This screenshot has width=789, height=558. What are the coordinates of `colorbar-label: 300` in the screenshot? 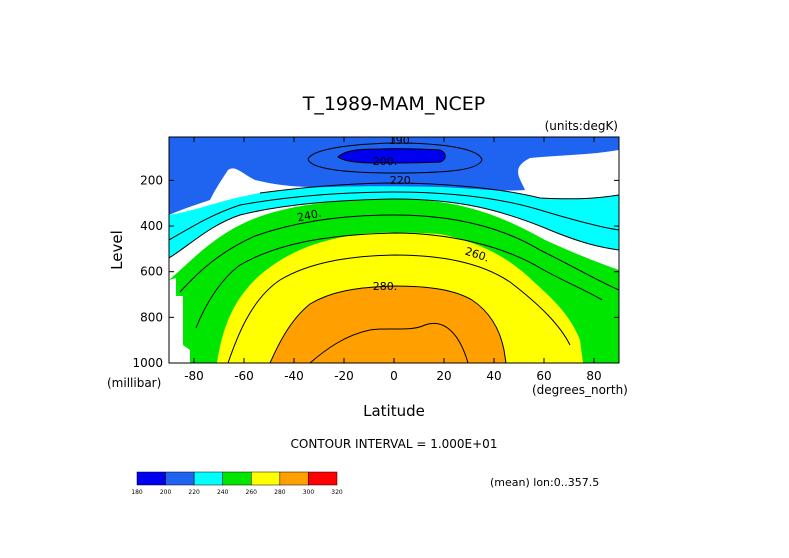 It's located at (309, 492).